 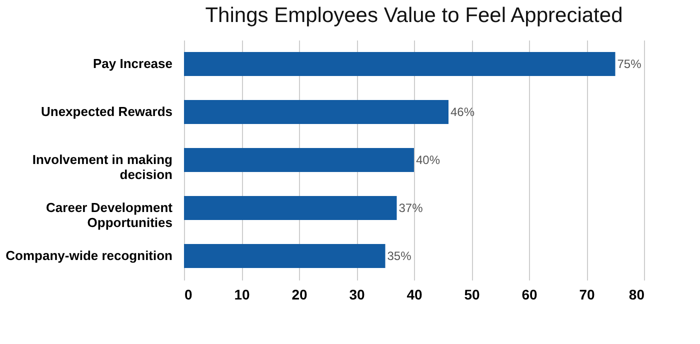 What do you see at coordinates (89, 255) in the screenshot?
I see `y-tick-label: Company-wide recognition` at bounding box center [89, 255].